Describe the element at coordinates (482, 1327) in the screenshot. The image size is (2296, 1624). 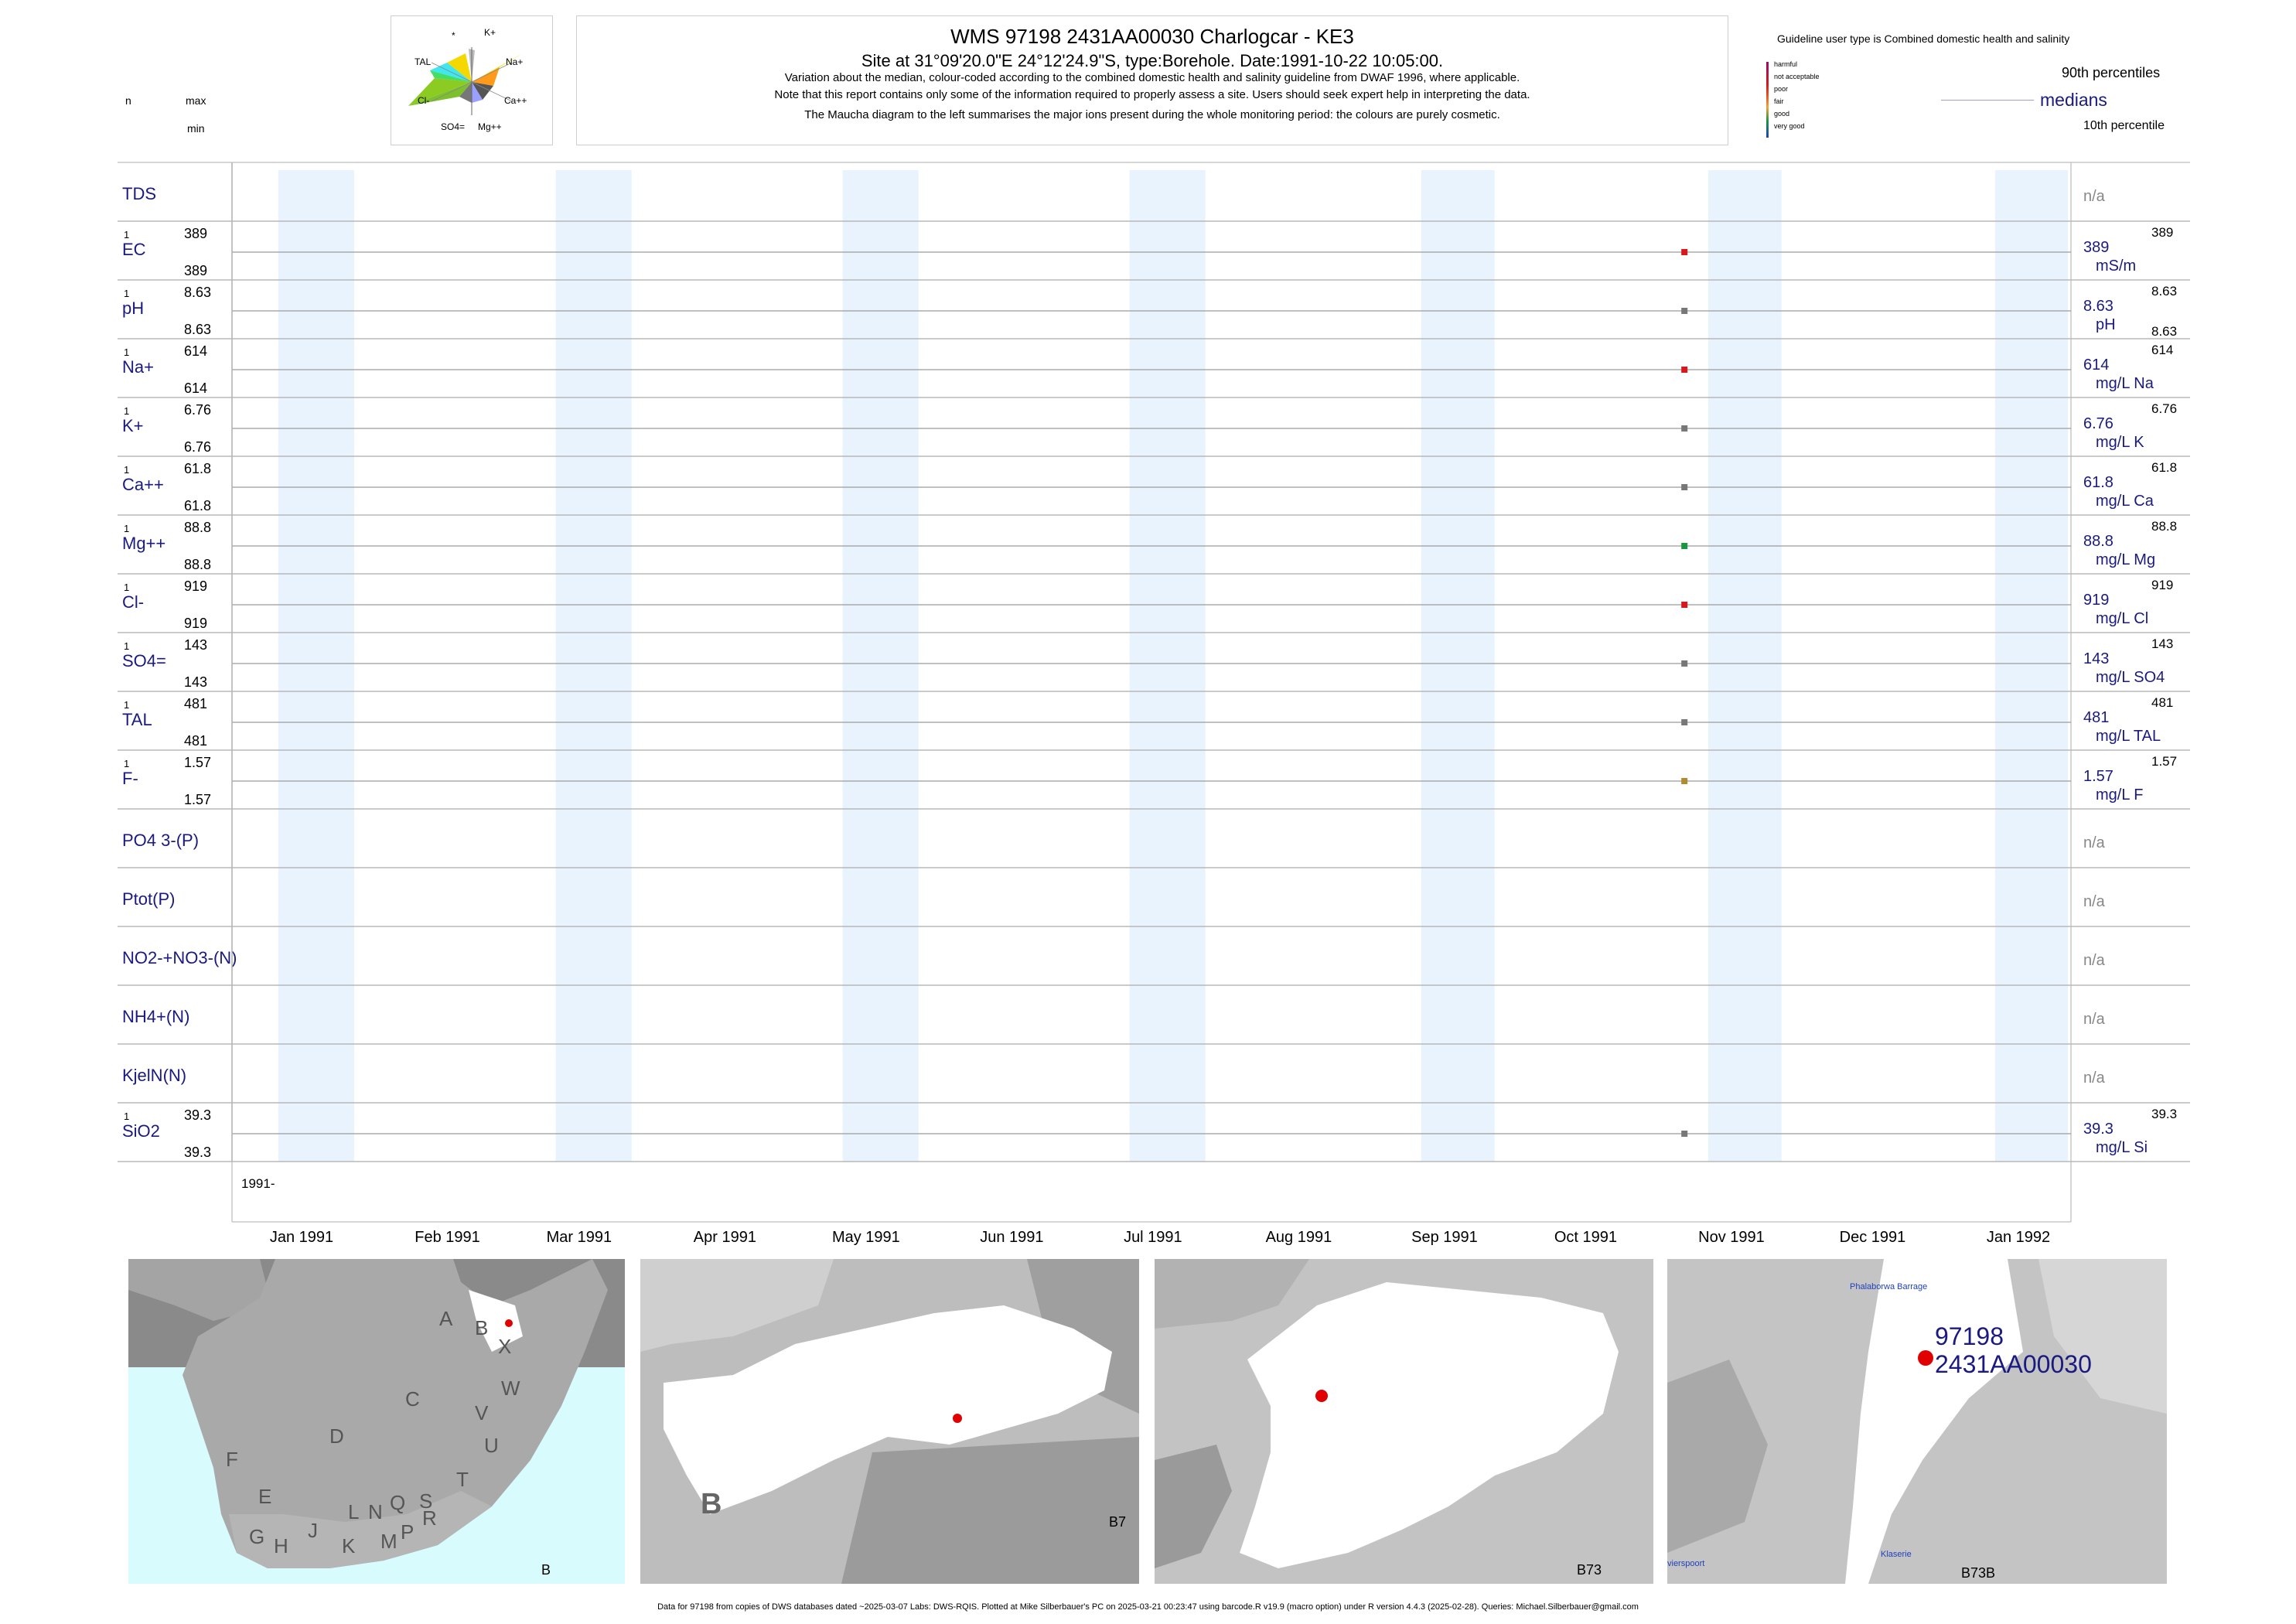
I see `map1-letter-b: B` at that location.